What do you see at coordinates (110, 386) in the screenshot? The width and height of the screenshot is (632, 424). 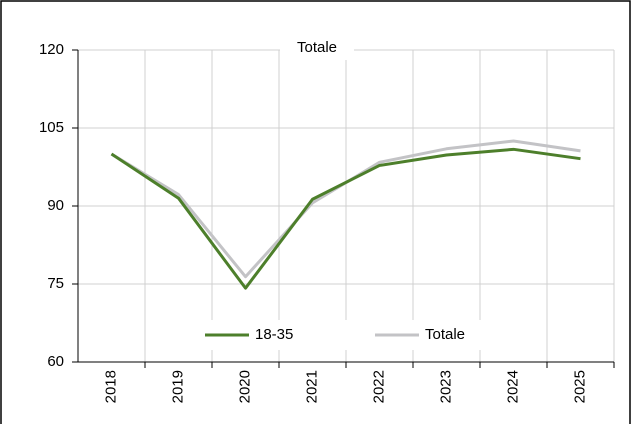 I see `x-tick-label: 2018` at bounding box center [110, 386].